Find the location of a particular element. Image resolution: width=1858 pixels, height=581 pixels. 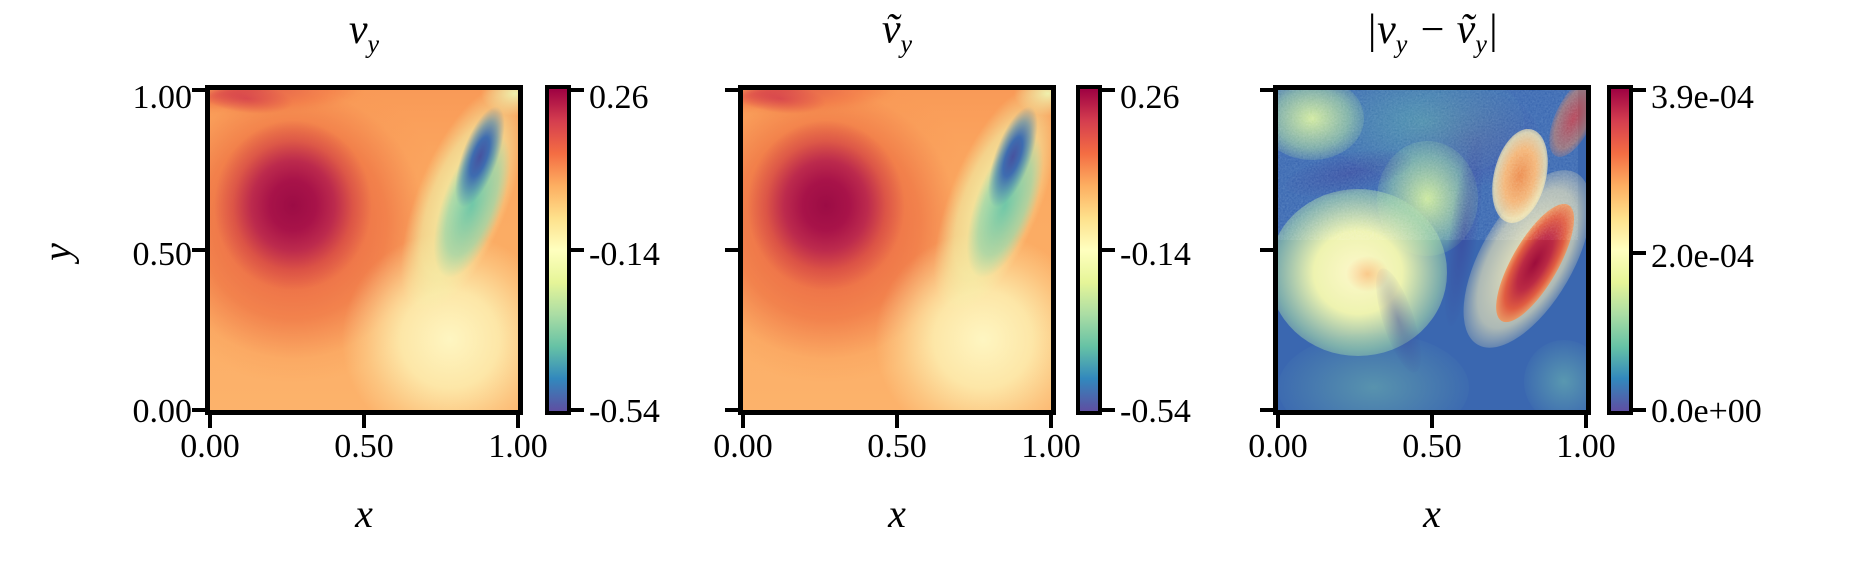

y-tick-label: 0.00 is located at coordinates (162, 411).